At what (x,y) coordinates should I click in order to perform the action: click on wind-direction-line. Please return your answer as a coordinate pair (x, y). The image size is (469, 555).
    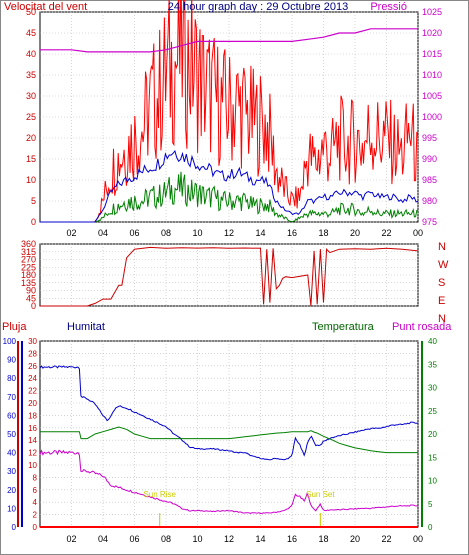
    Looking at the image, I should click on (229, 276).